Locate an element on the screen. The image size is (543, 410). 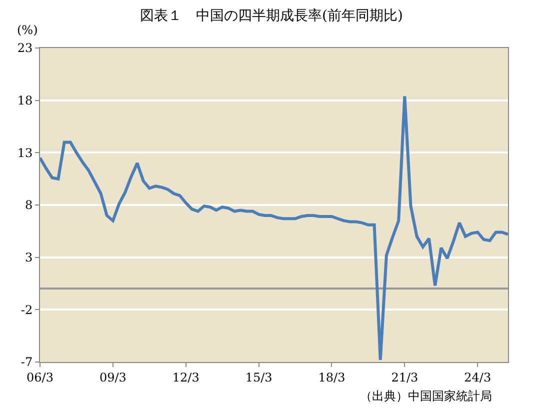
text: （出典）中国国家統計局 is located at coordinates (426, 396).